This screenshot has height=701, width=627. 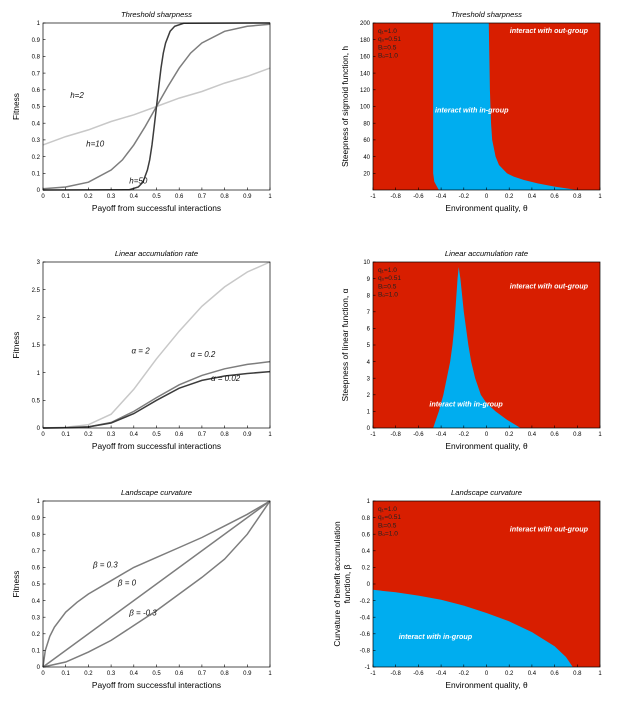 I want to click on x-axis-label: Environment quality, θ, so click(x=486, y=685).